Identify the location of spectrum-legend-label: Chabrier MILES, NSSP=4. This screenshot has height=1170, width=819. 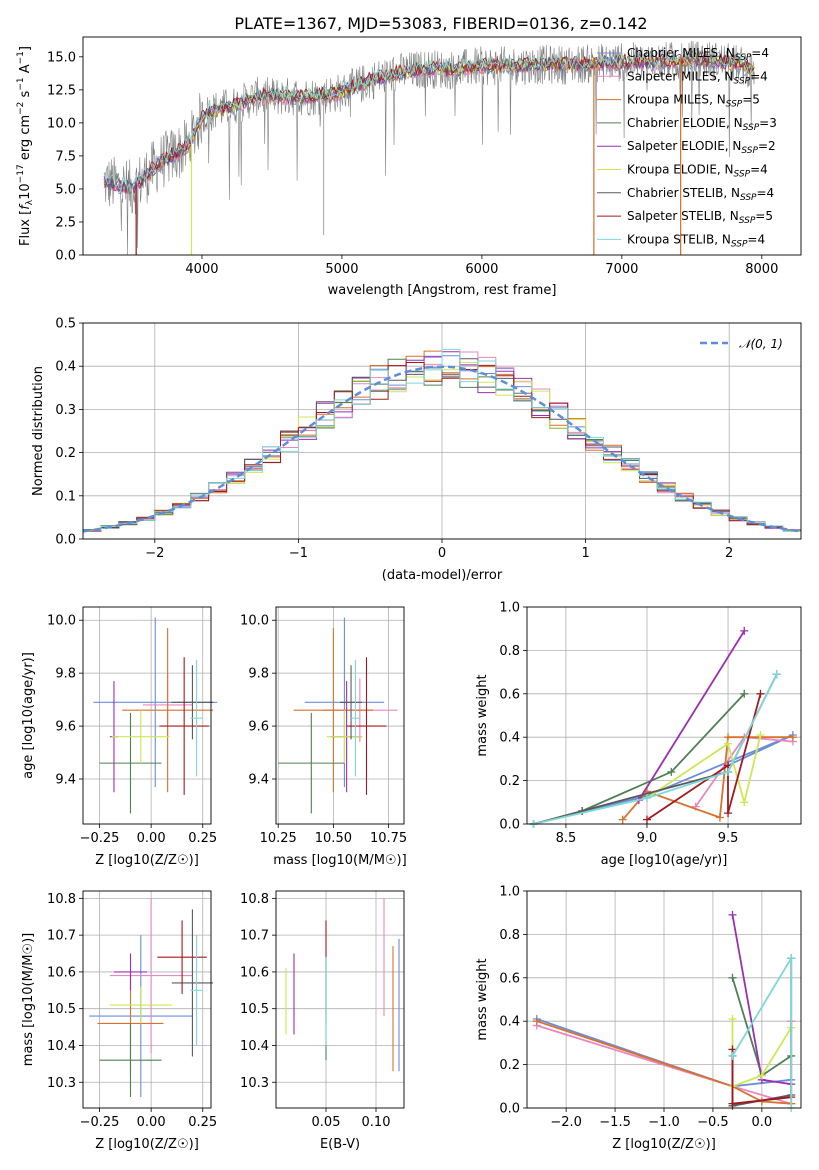
(698, 54).